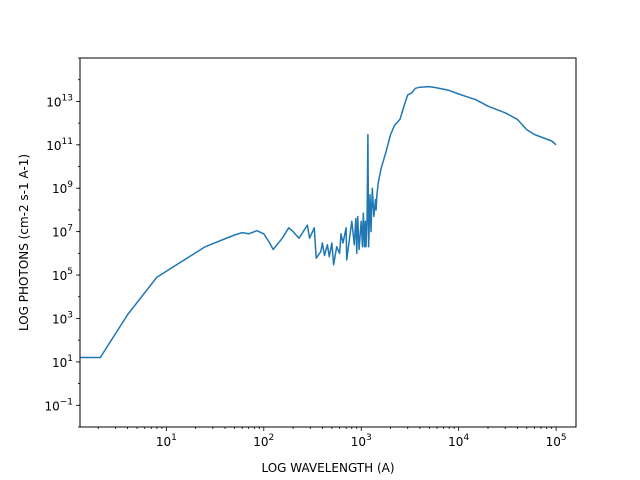 The image size is (640, 480). Describe the element at coordinates (24, 242) in the screenshot. I see `y-axis-label: LOG PHOTONS (cm-2 s-1 A-1)` at that location.